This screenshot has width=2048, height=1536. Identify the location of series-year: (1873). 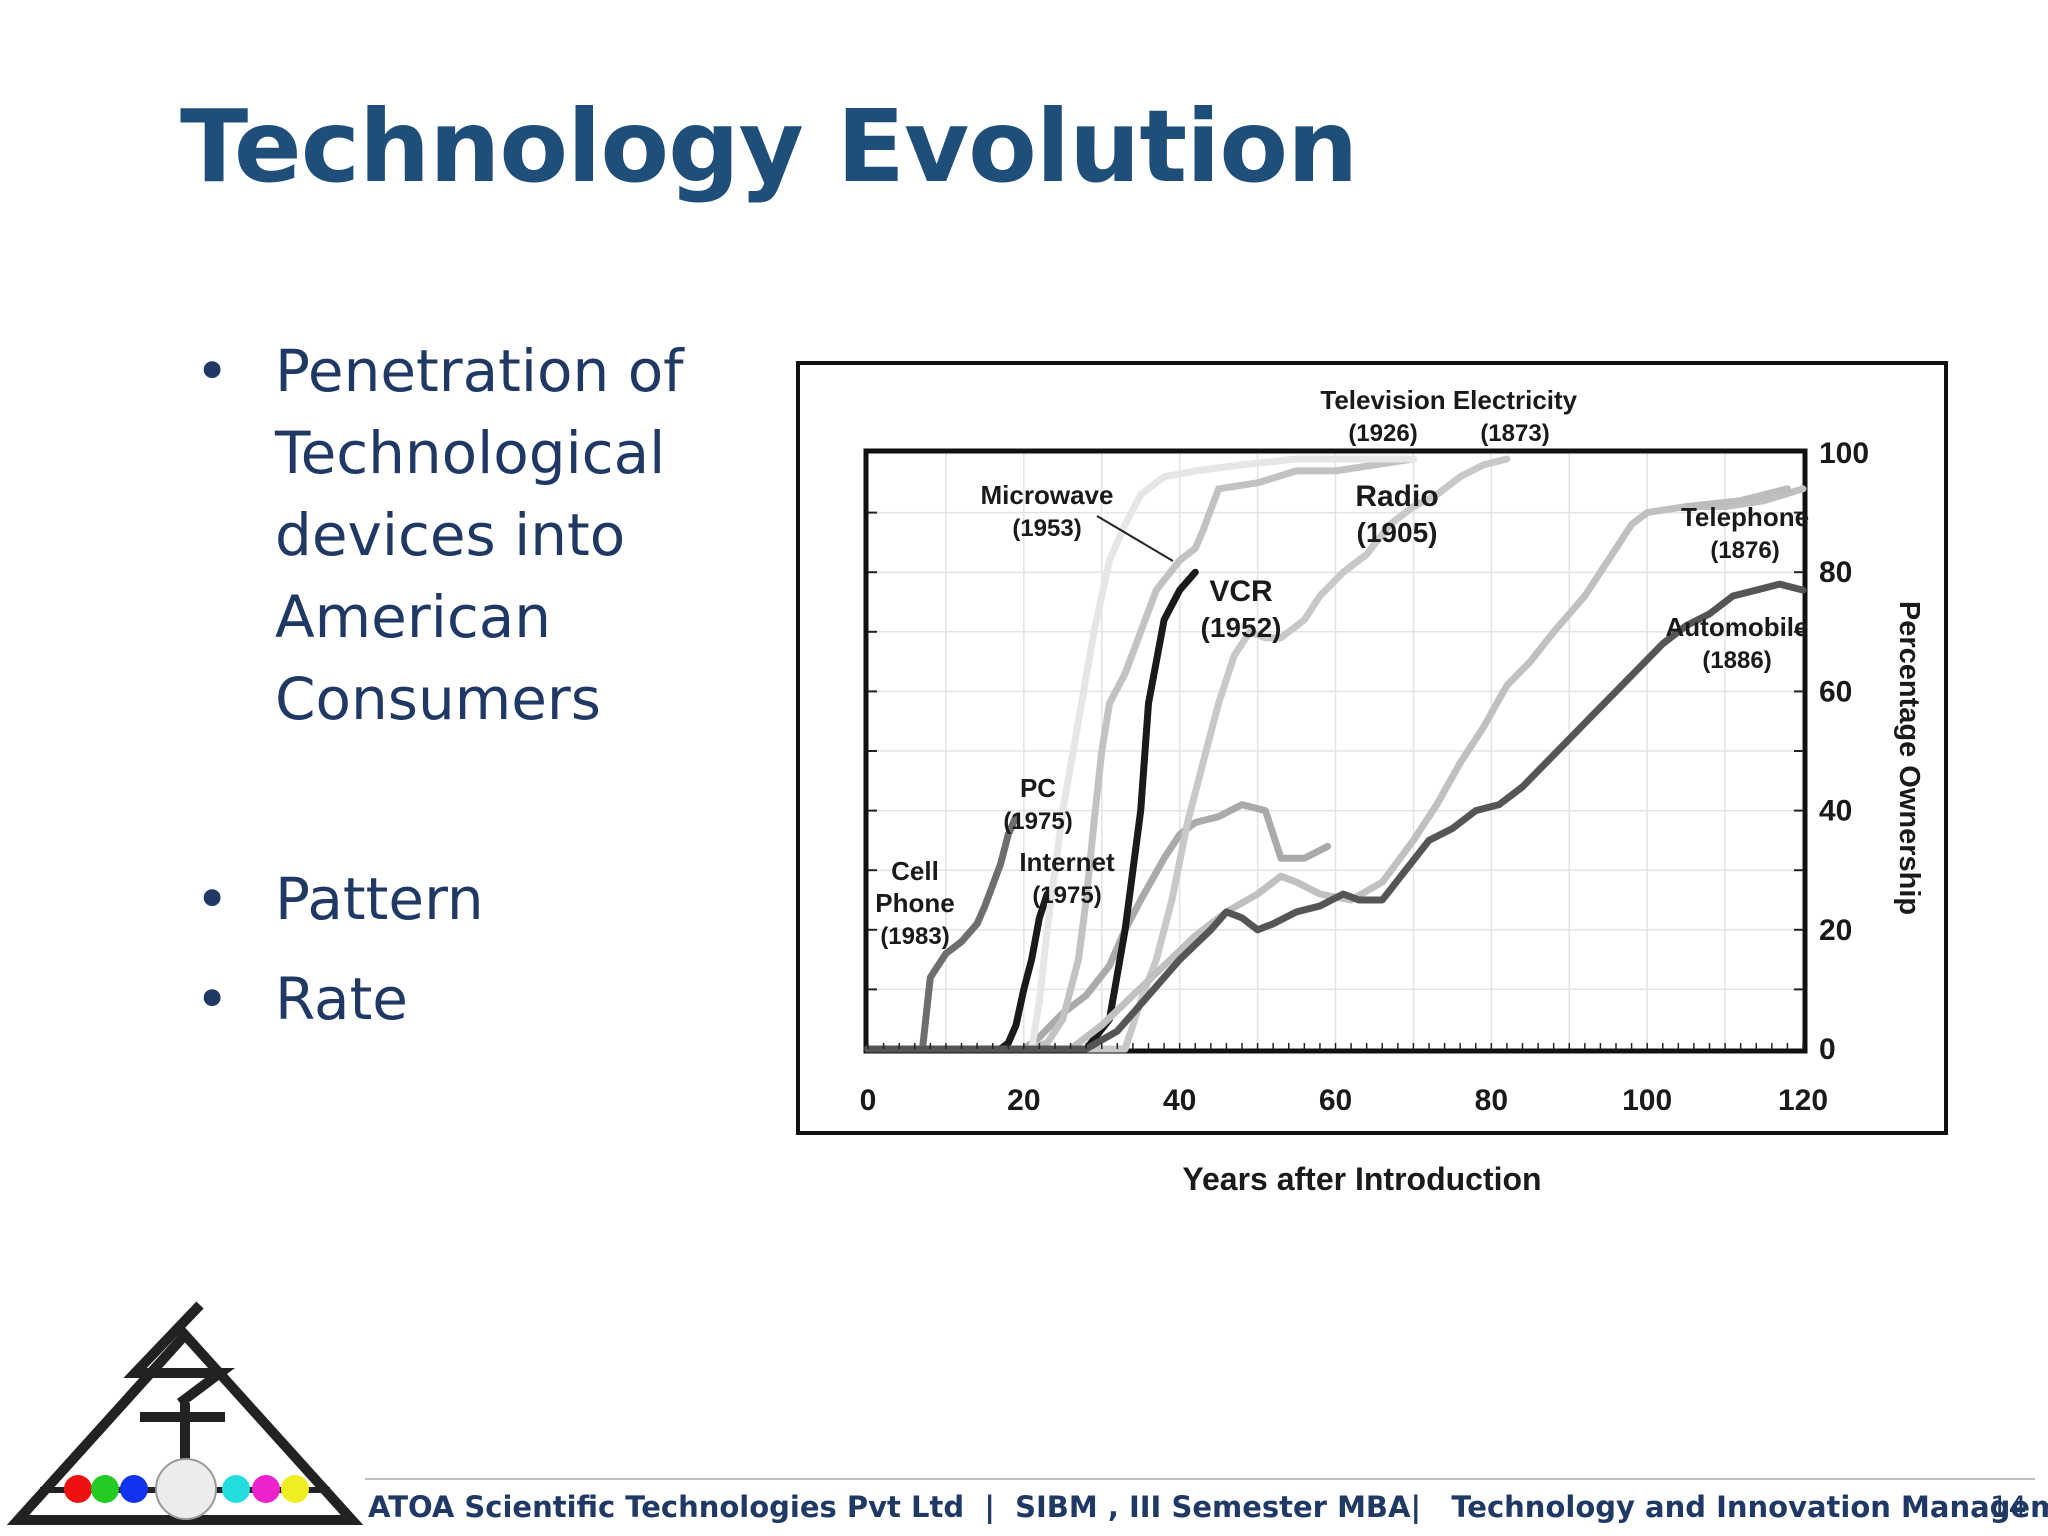
(1514, 433).